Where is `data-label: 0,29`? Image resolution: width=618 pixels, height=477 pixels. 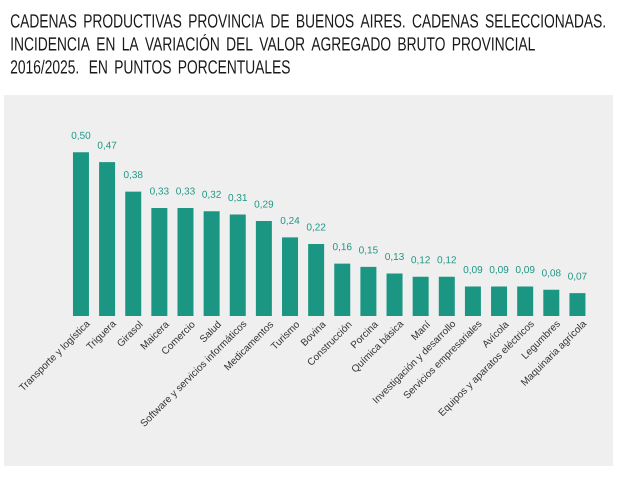 data-label: 0,29 is located at coordinates (264, 204).